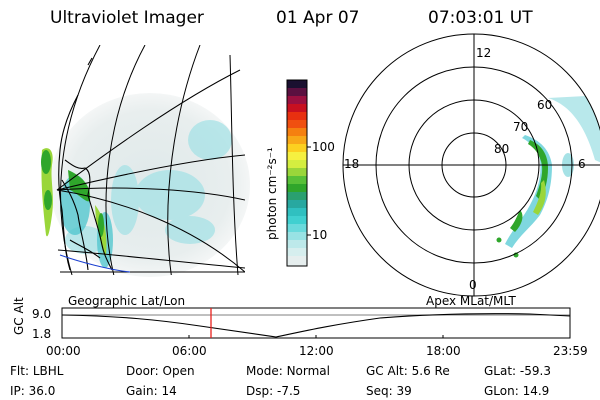  What do you see at coordinates (545, 105) in the screenshot?
I see `mlat-label-60: 60` at bounding box center [545, 105].